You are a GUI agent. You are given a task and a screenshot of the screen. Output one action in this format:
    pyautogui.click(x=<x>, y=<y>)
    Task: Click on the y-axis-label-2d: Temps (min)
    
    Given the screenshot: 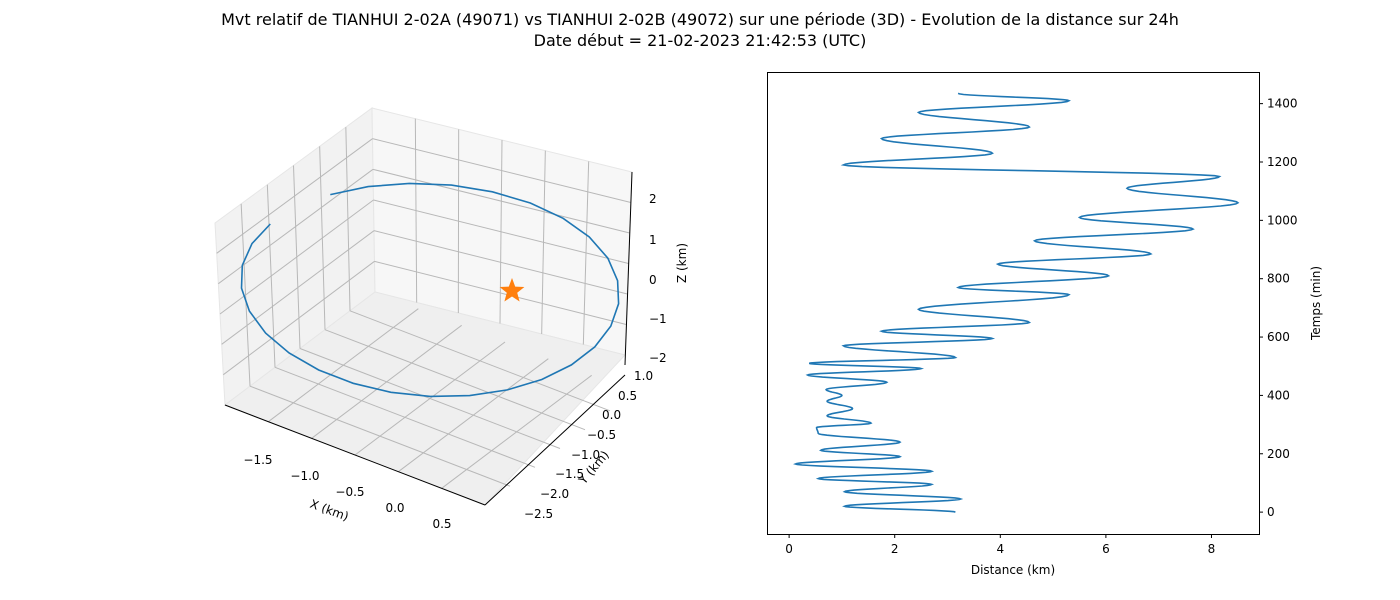 What is the action you would take?
    pyautogui.click(x=1316, y=303)
    